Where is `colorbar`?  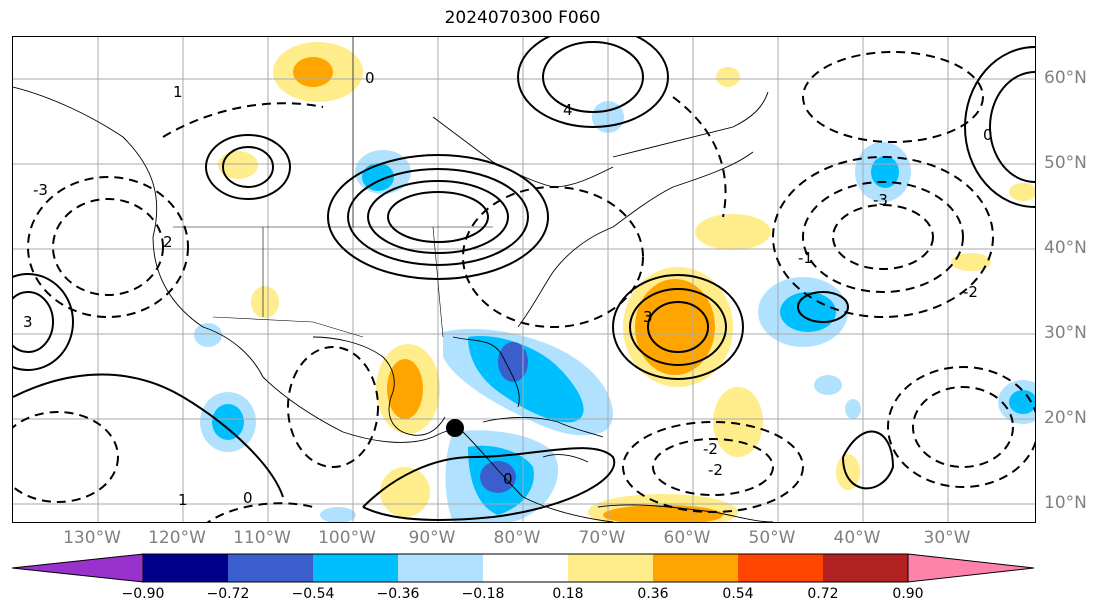
colorbar is located at coordinates (523, 568).